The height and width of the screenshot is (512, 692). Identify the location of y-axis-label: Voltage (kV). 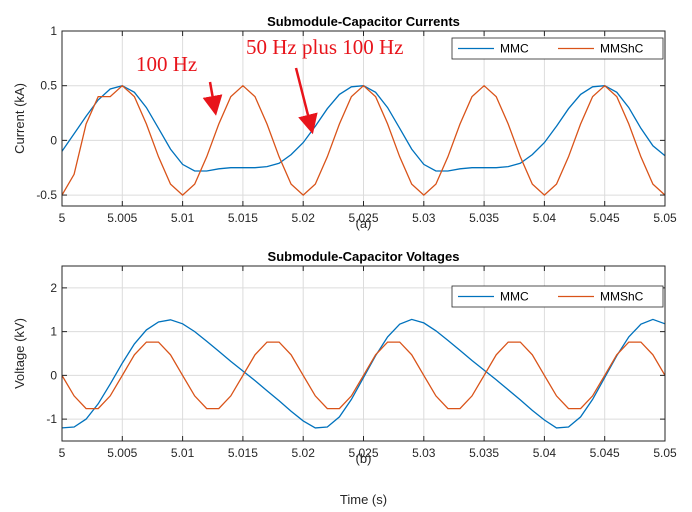
(19, 353).